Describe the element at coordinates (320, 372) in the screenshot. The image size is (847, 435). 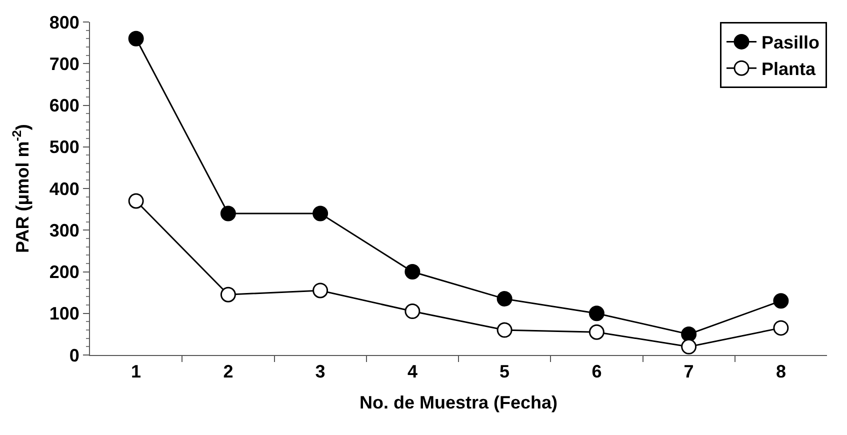
I see `x-tick-label: 3` at that location.